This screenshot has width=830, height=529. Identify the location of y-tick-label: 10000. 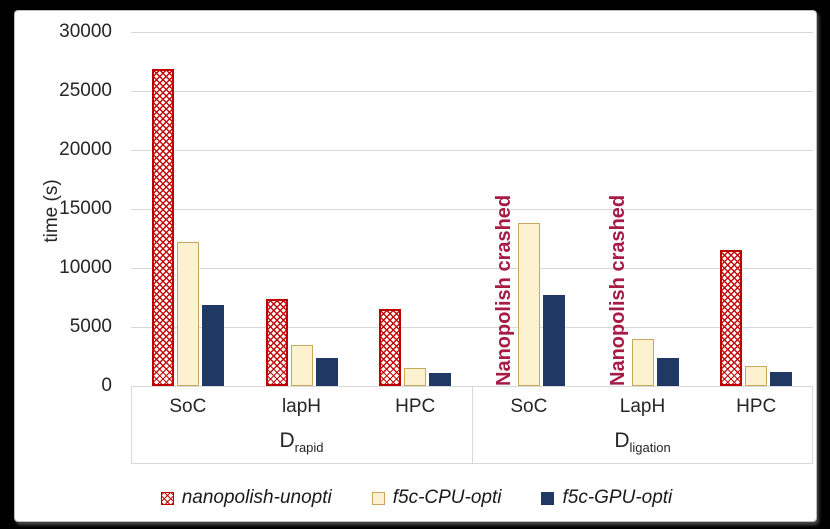
(85, 267).